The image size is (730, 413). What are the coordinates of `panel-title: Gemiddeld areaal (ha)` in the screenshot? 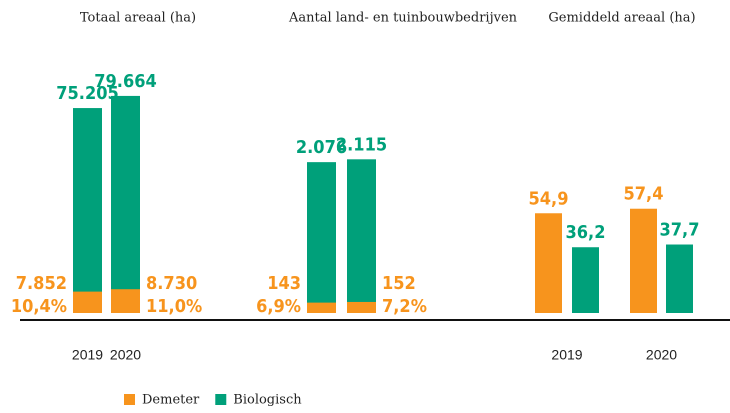 It's located at (621, 18).